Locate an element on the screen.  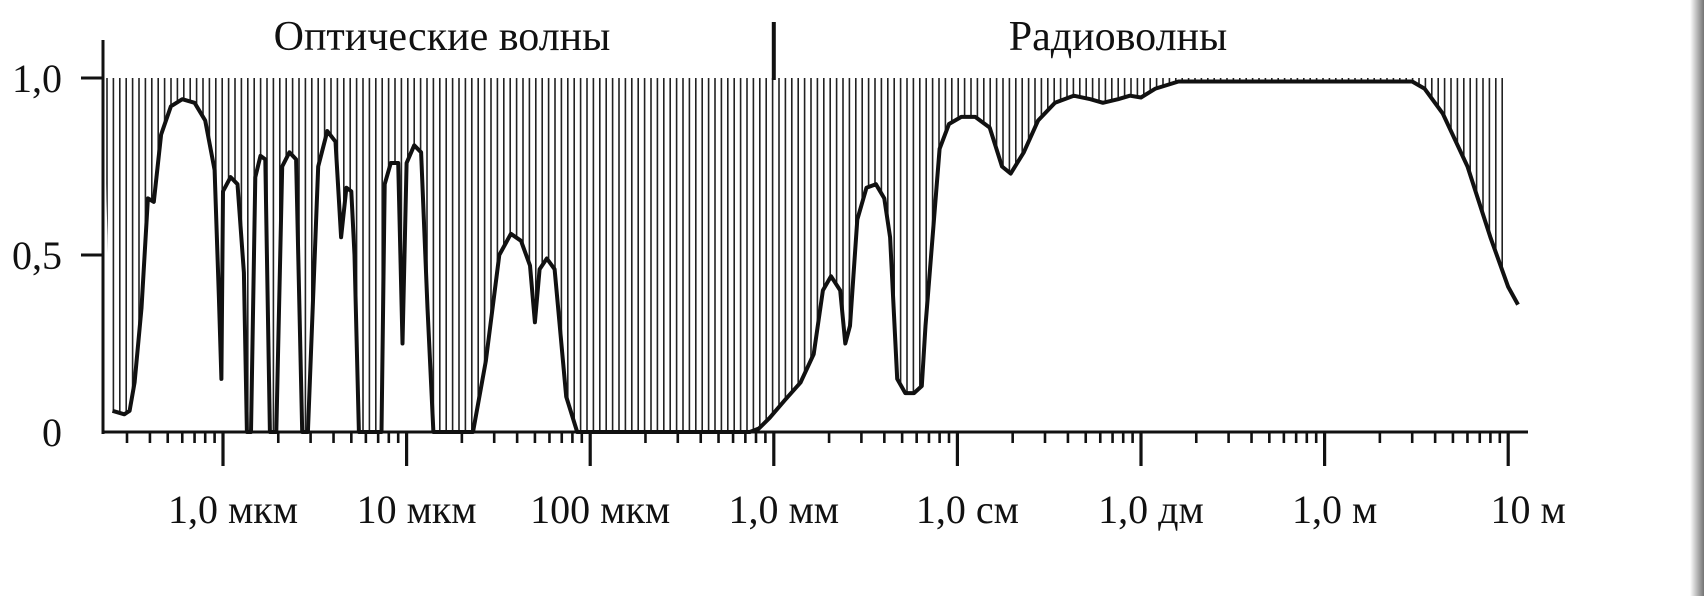
region-label: Оптические волны is located at coordinates (442, 37).